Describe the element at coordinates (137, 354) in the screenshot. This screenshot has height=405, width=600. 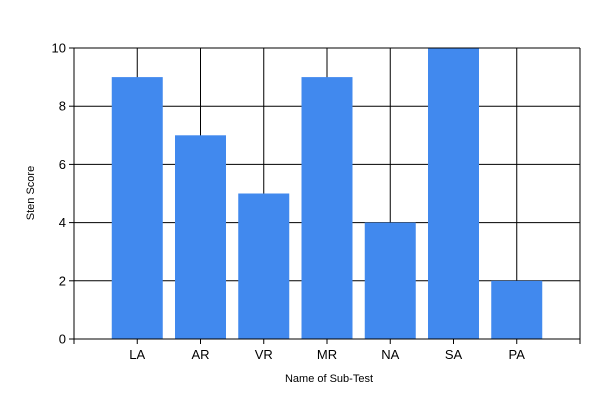
I see `x-tick-label: LA` at that location.